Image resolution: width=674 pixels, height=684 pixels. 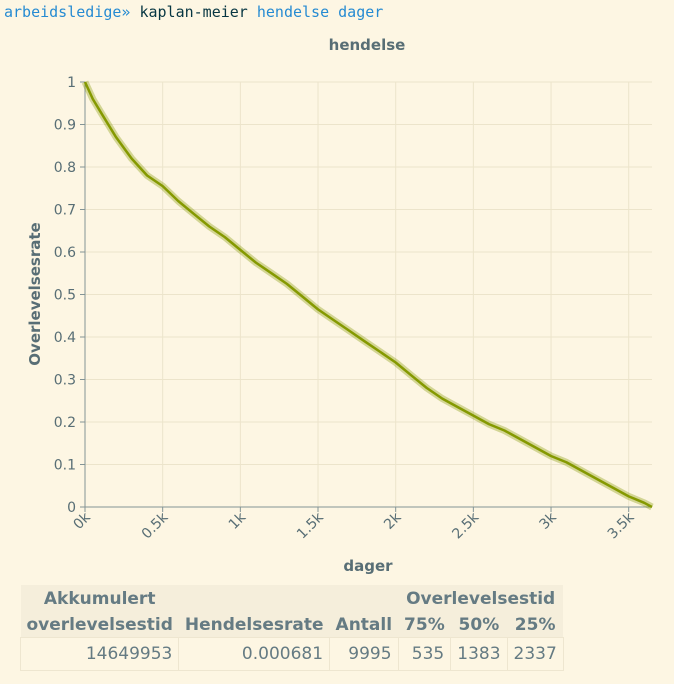 What do you see at coordinates (367, 45) in the screenshot?
I see `chart-title: hendelse` at bounding box center [367, 45].